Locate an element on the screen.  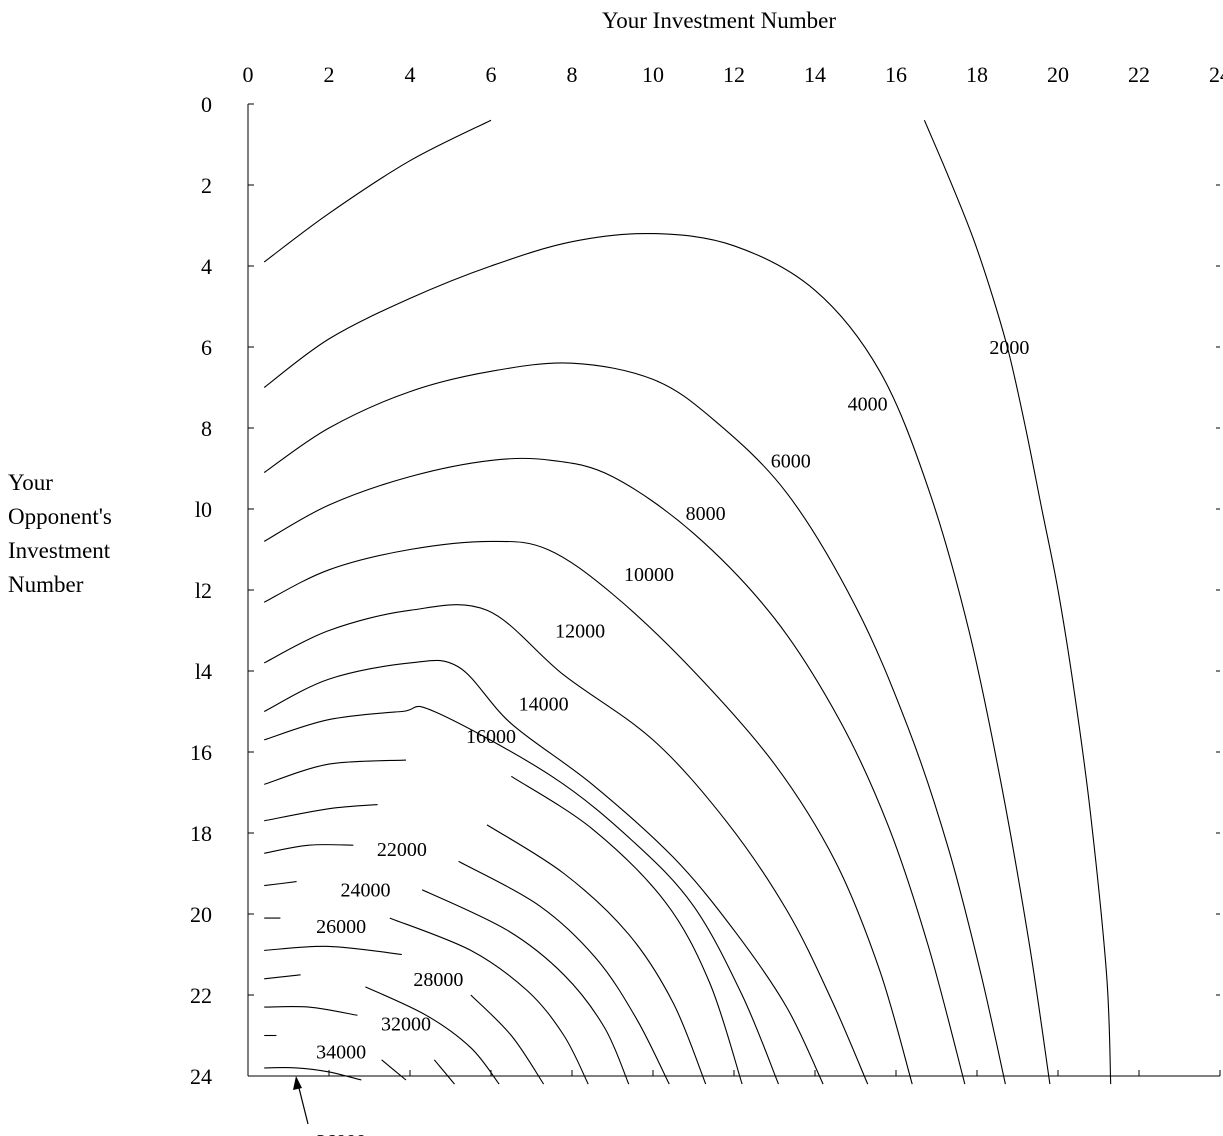
y-tick-label: 16 is located at coordinates (201, 752).